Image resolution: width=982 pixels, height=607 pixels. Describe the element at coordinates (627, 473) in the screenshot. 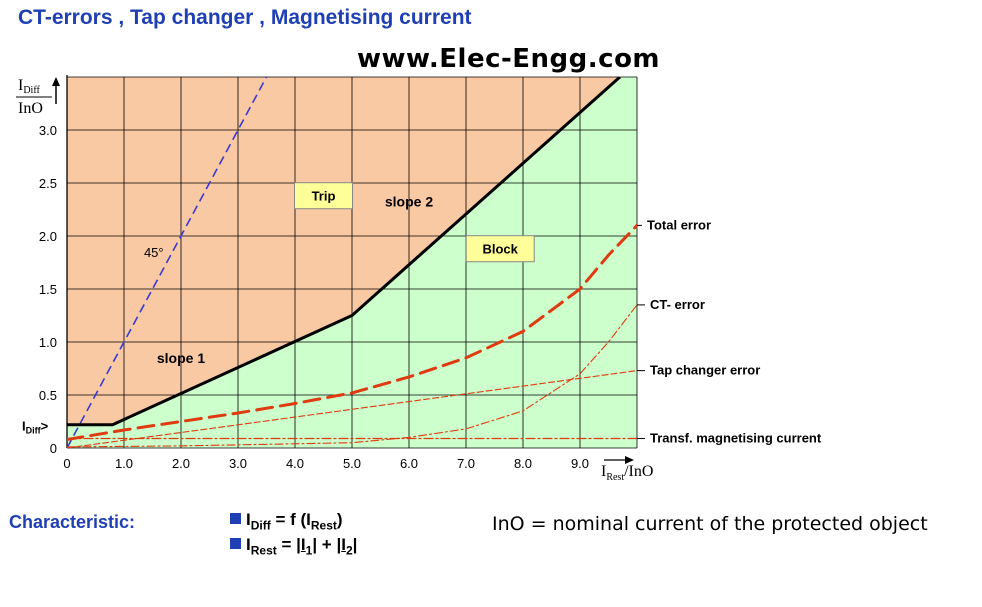

I see `x-axis-label: IRest/InO` at that location.